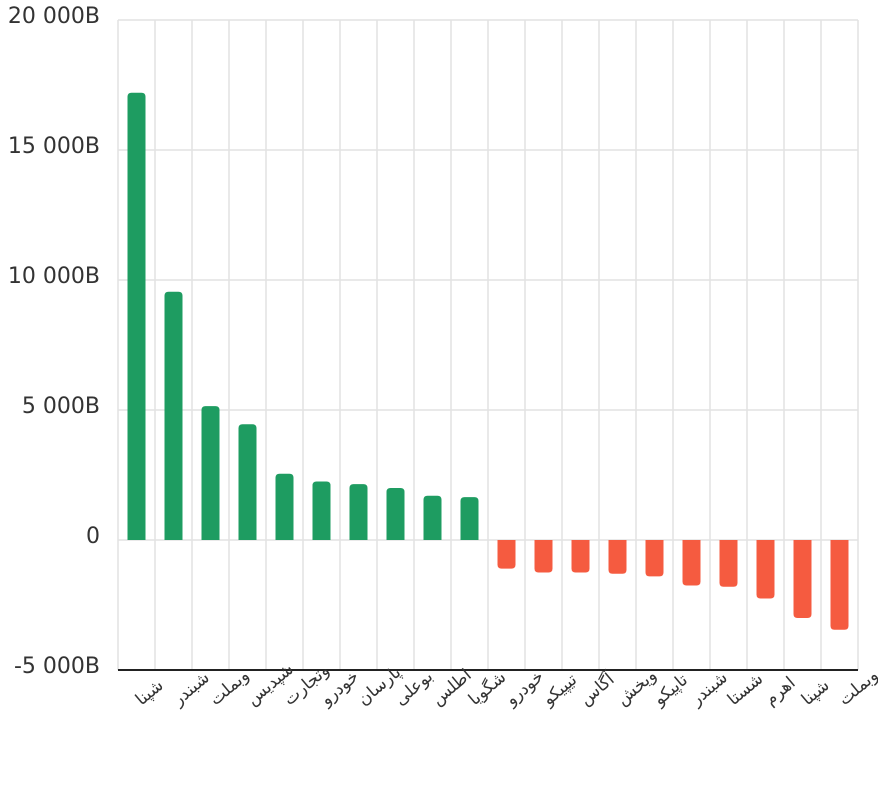 Image resolution: width=878 pixels, height=800 pixels. Describe the element at coordinates (745, 689) in the screenshot. I see `x-tick-label: شستا` at that location.